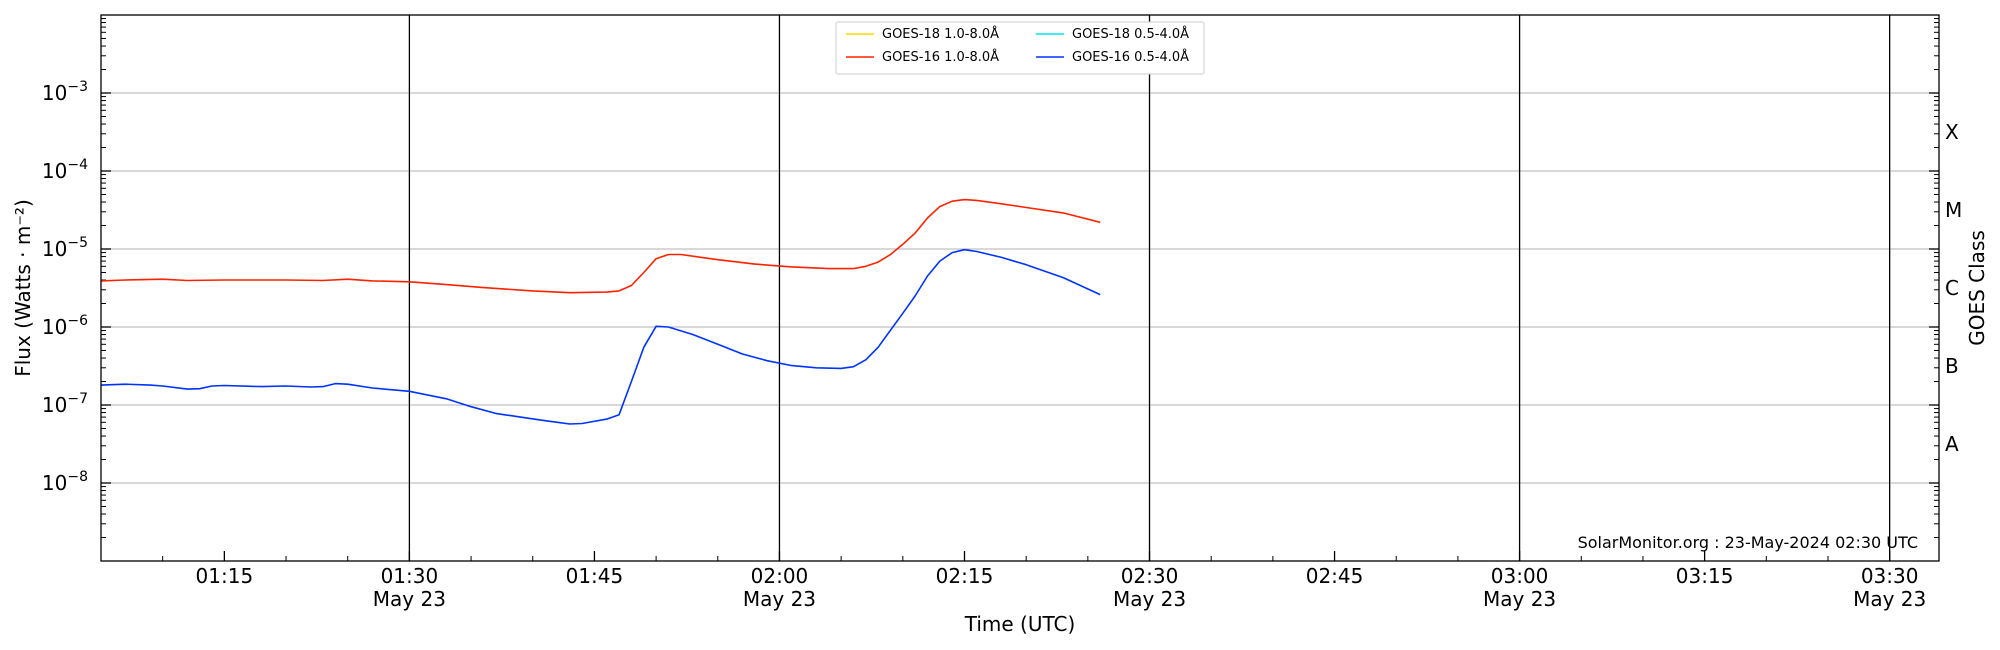 This screenshot has width=2000, height=650. Describe the element at coordinates (940, 57) in the screenshot. I see `legend-label: GOES-16 1.0-8.0Å` at that location.